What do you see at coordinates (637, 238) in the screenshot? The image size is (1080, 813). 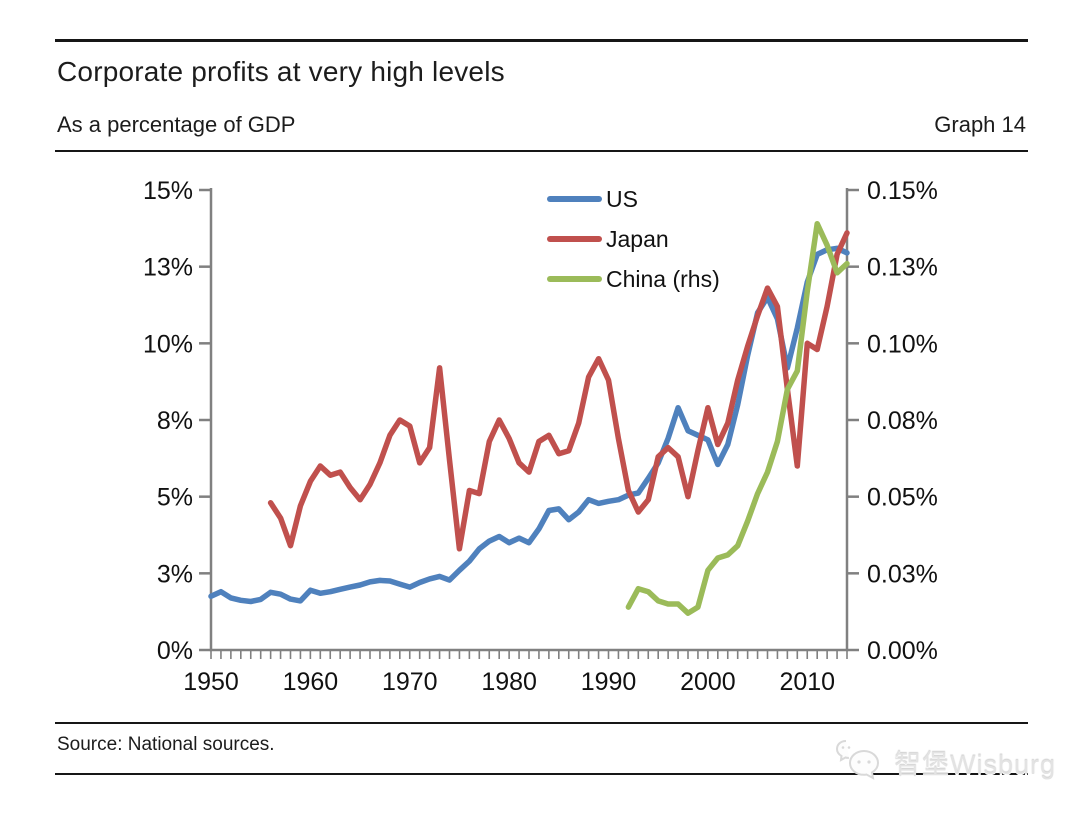 I see `legend-label-japan: Japan` at bounding box center [637, 238].